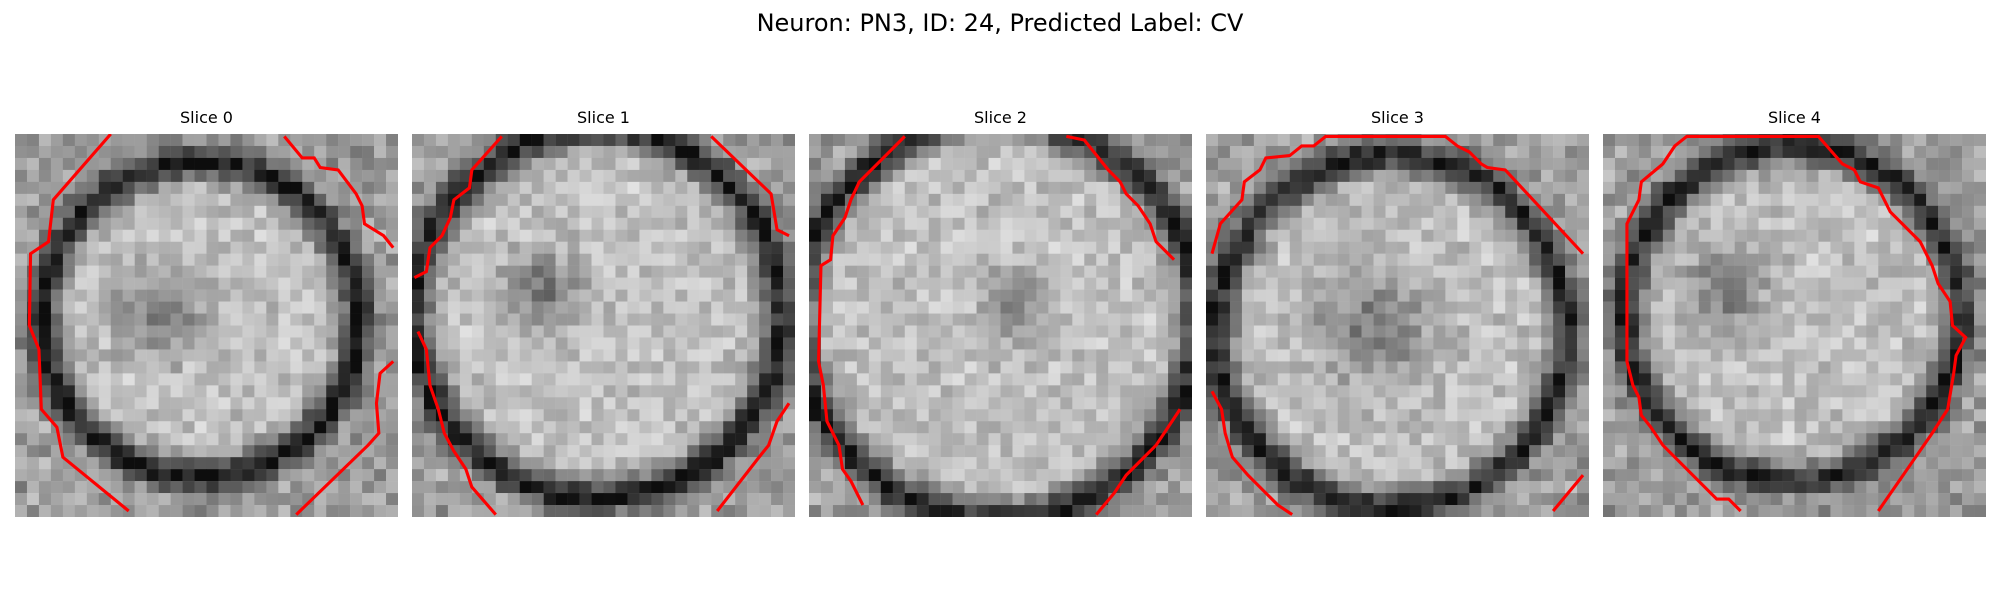 The height and width of the screenshot is (600, 2000). I want to click on slice-image, so click(1397, 325).